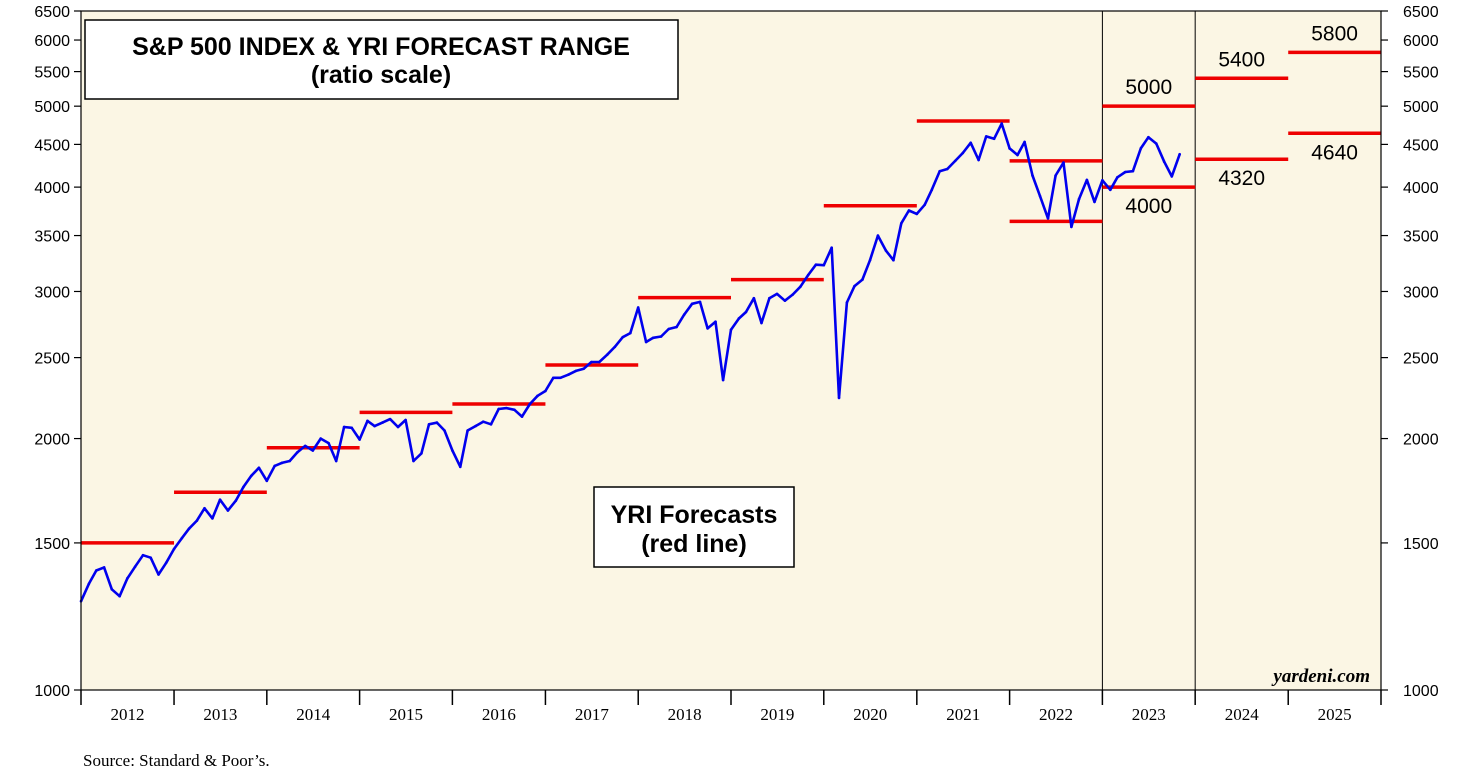 Image resolution: width=1463 pixels, height=775 pixels. What do you see at coordinates (1421, 73) in the screenshot?
I see `y-tick-label-right: 5500` at bounding box center [1421, 73].